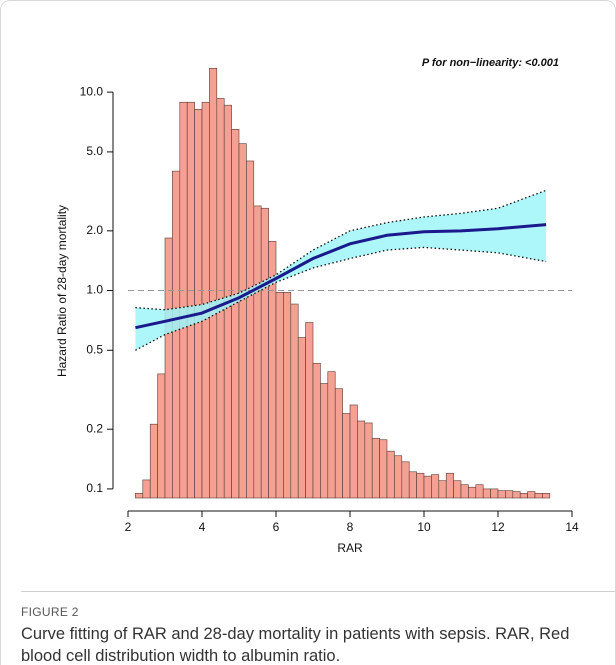  Describe the element at coordinates (341, 298) in the screenshot. I see `lower-ci` at that location.